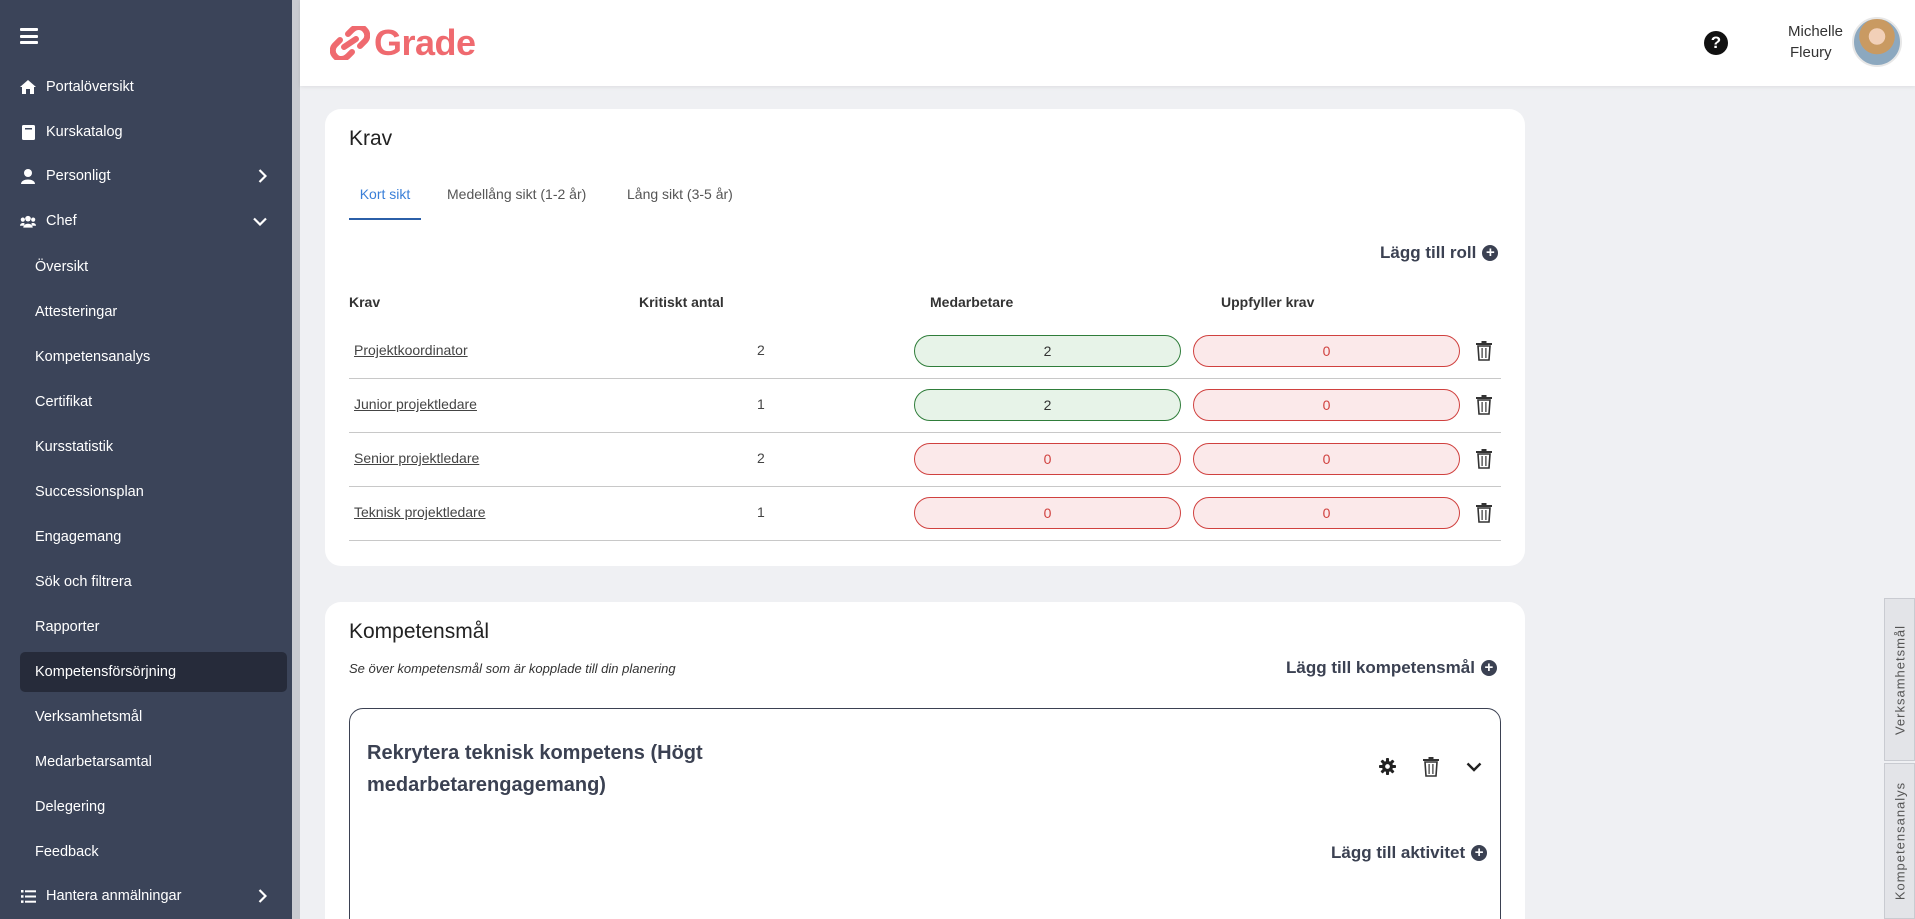 The height and width of the screenshot is (919, 1915). I want to click on column-header-uppfyller-krav: Uppfyller krav, so click(1268, 302).